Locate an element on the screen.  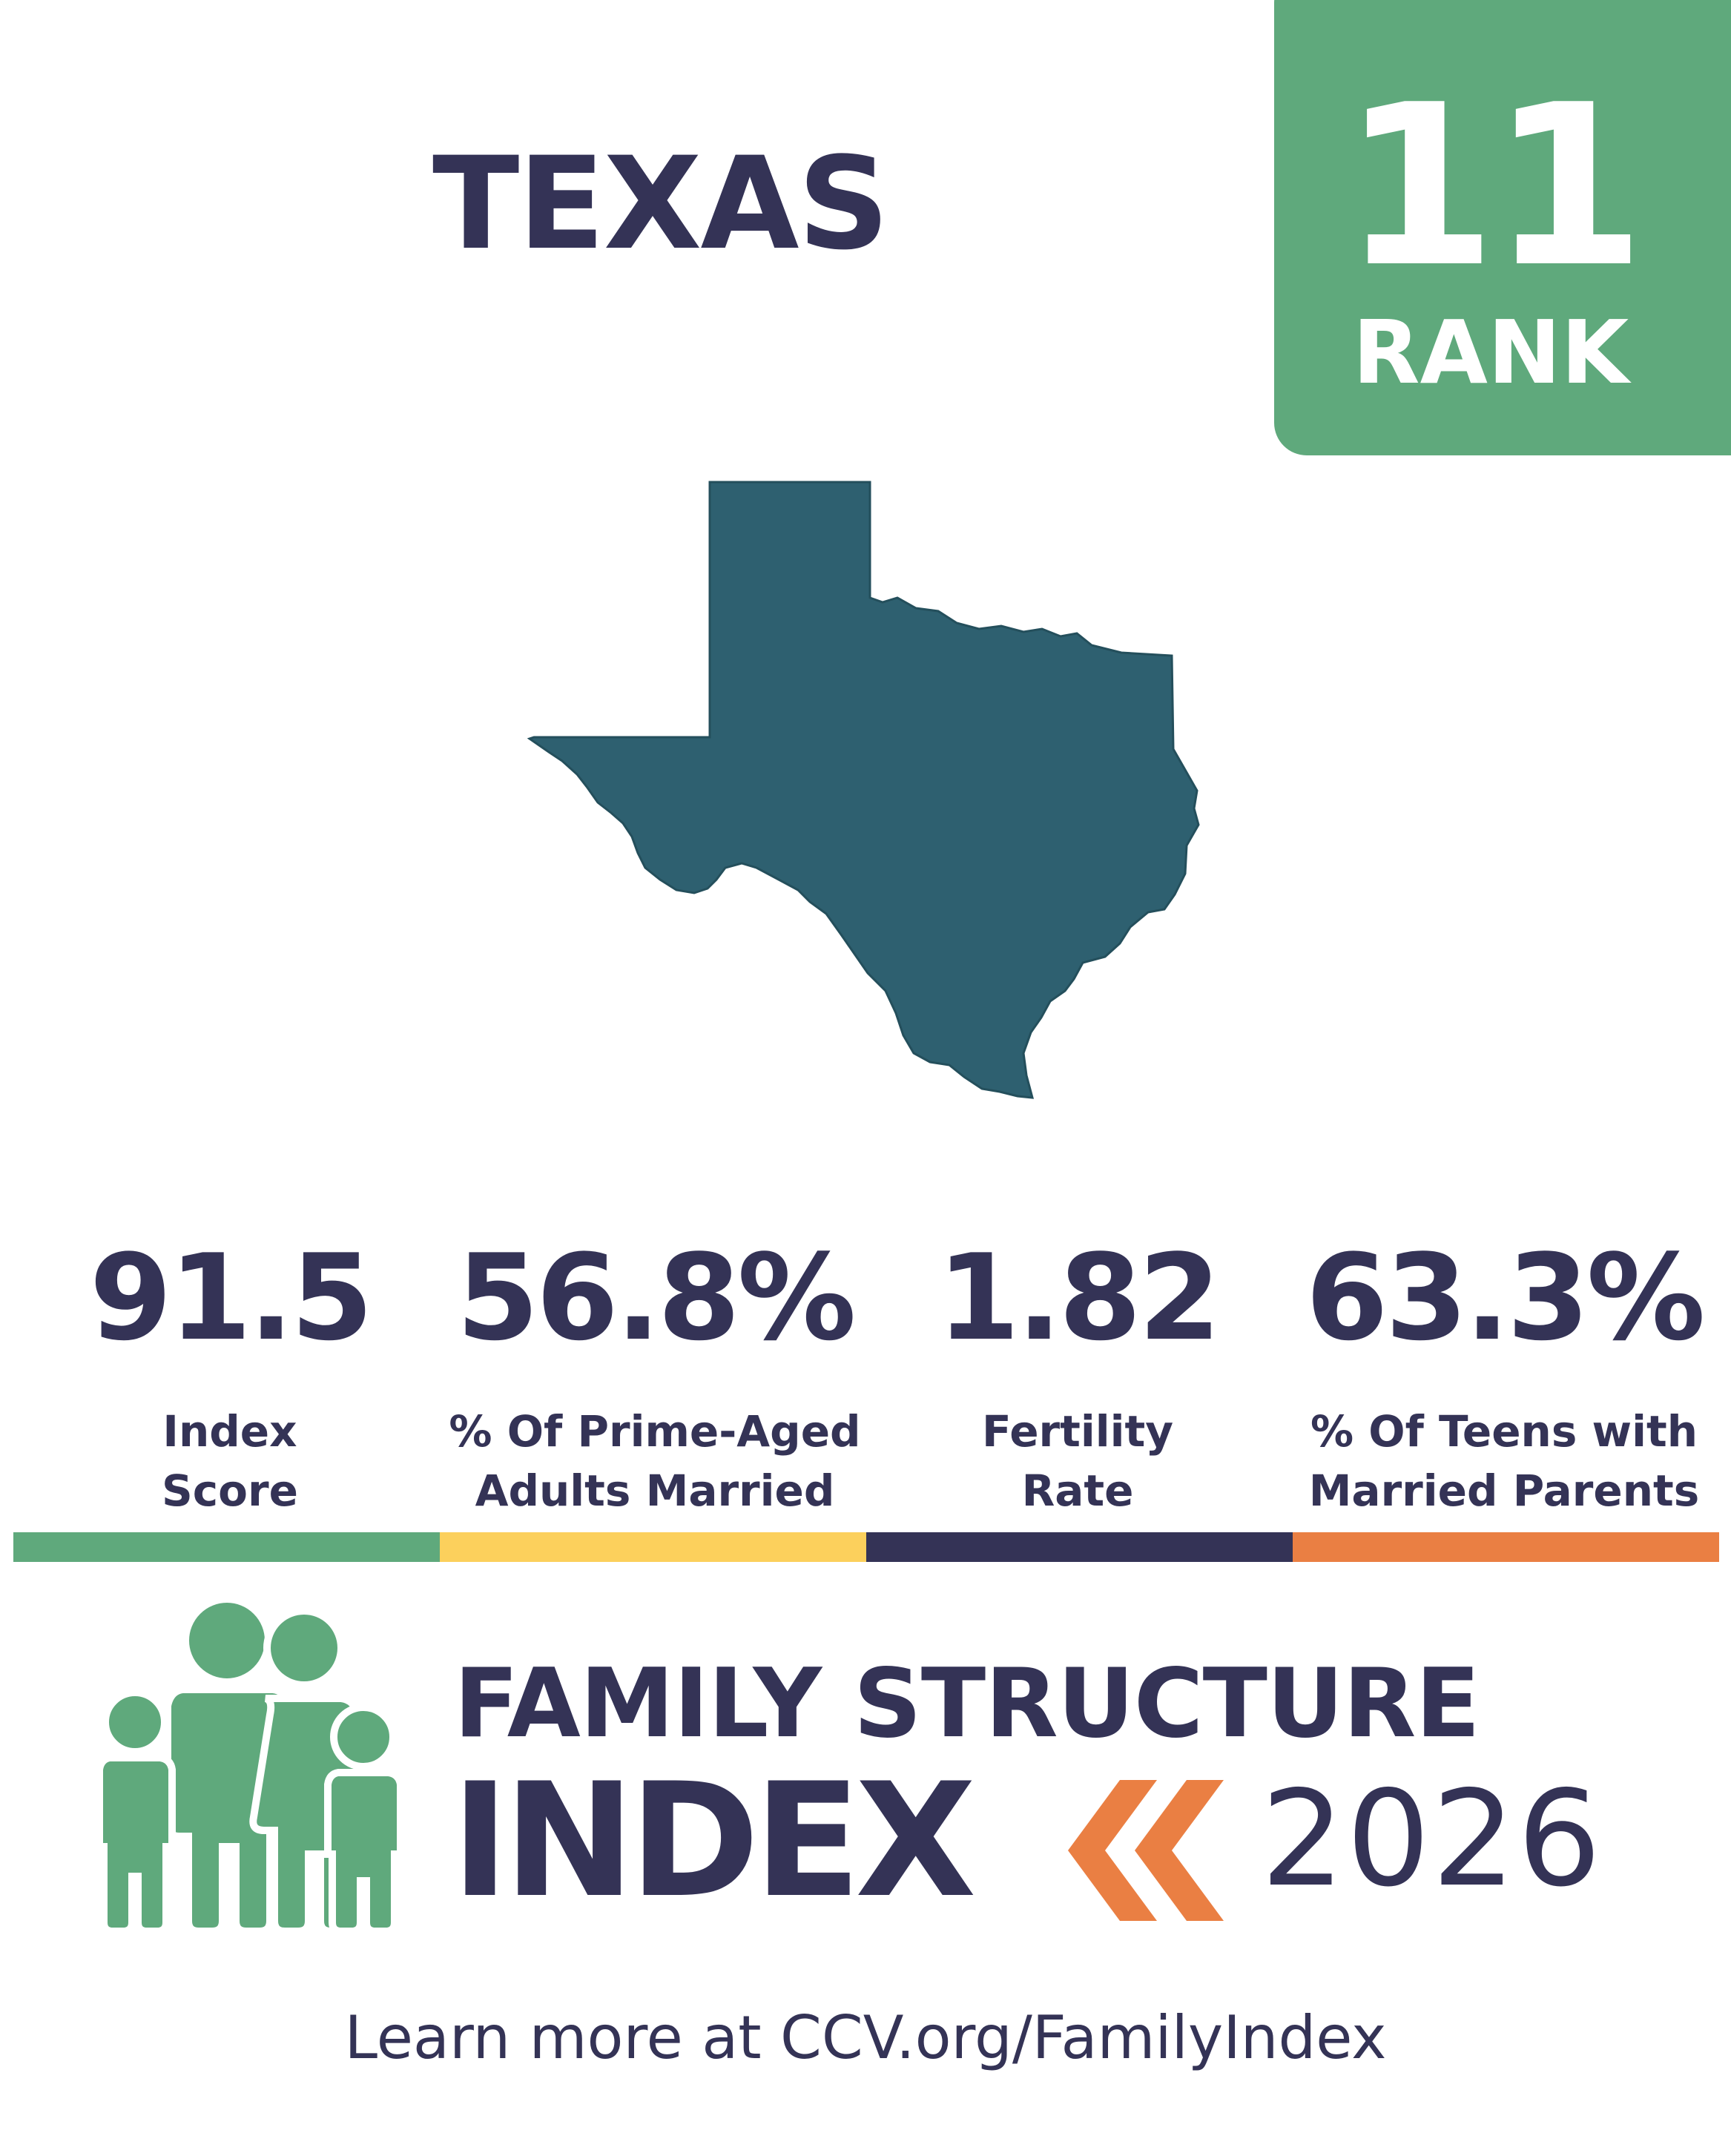
stat-label-line: % Of Prime-Aged is located at coordinates (655, 1431).